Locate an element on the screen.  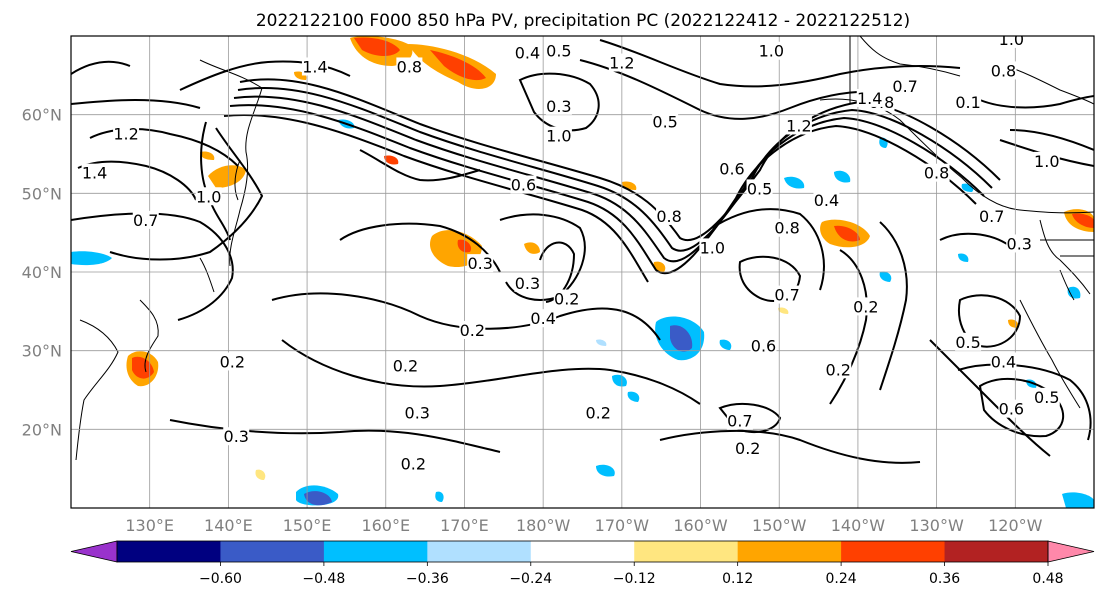
lon-tick-label: 140°E is located at coordinates (228, 525).